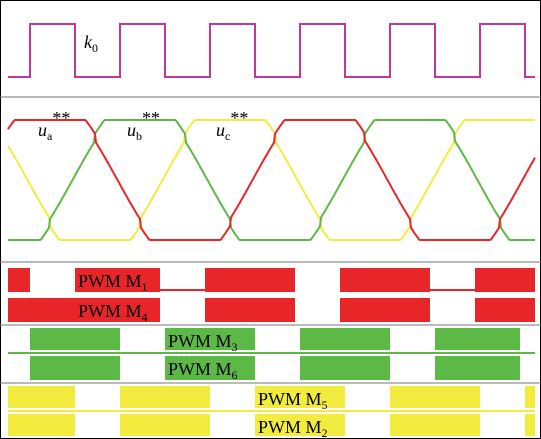 The height and width of the screenshot is (439, 541). Describe the element at coordinates (271, 295) in the screenshot. I see `pwm-red` at that location.